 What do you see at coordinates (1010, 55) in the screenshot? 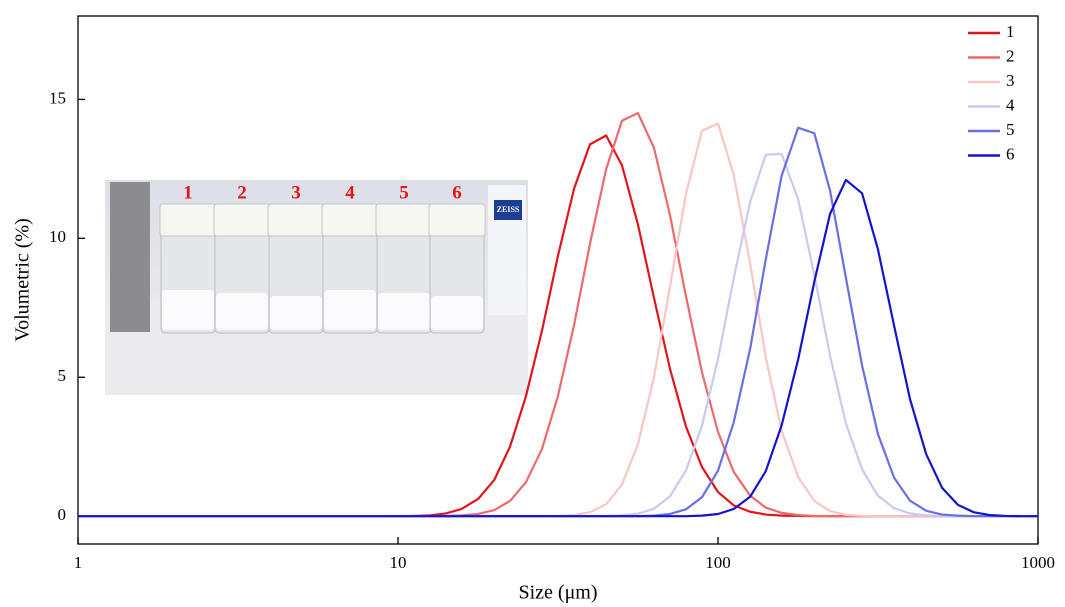
I see `legend-label: 2` at bounding box center [1010, 55].